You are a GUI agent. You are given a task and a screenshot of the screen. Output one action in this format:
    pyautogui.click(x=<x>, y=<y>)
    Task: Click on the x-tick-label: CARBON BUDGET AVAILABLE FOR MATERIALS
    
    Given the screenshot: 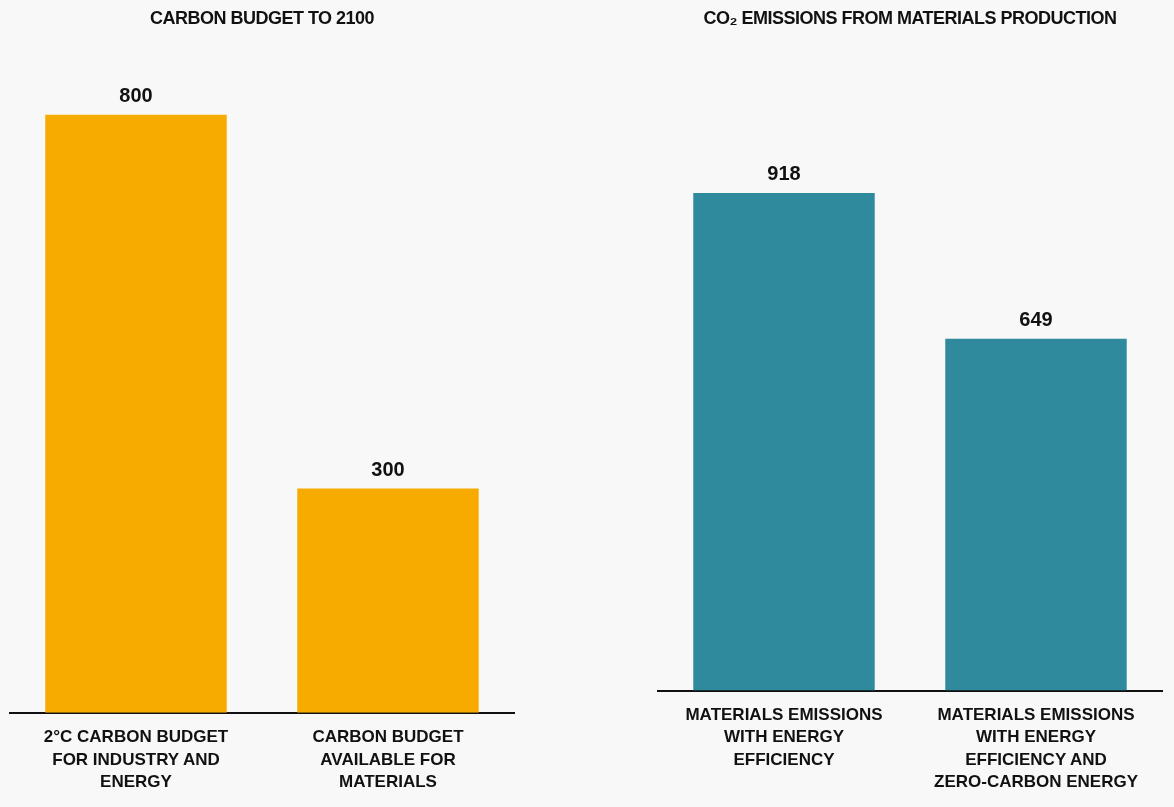 What is the action you would take?
    pyautogui.click(x=388, y=759)
    